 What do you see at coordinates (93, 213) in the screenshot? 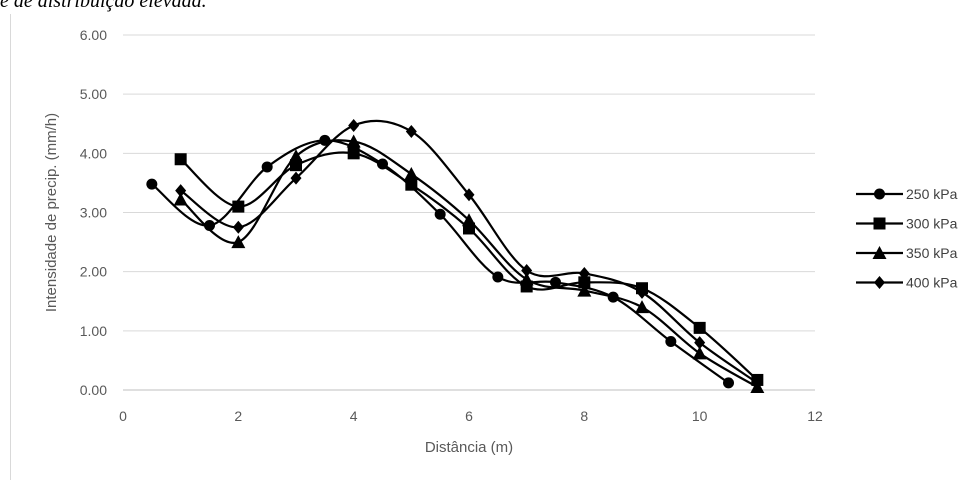
I see `y-tick-label: 3.00` at bounding box center [93, 213].